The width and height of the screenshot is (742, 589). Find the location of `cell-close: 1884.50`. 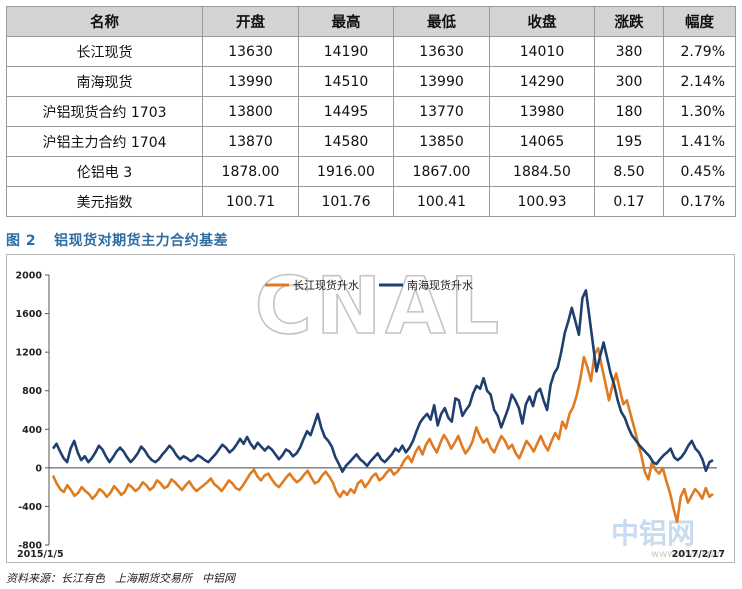

cell-close: 1884.50 is located at coordinates (542, 171).